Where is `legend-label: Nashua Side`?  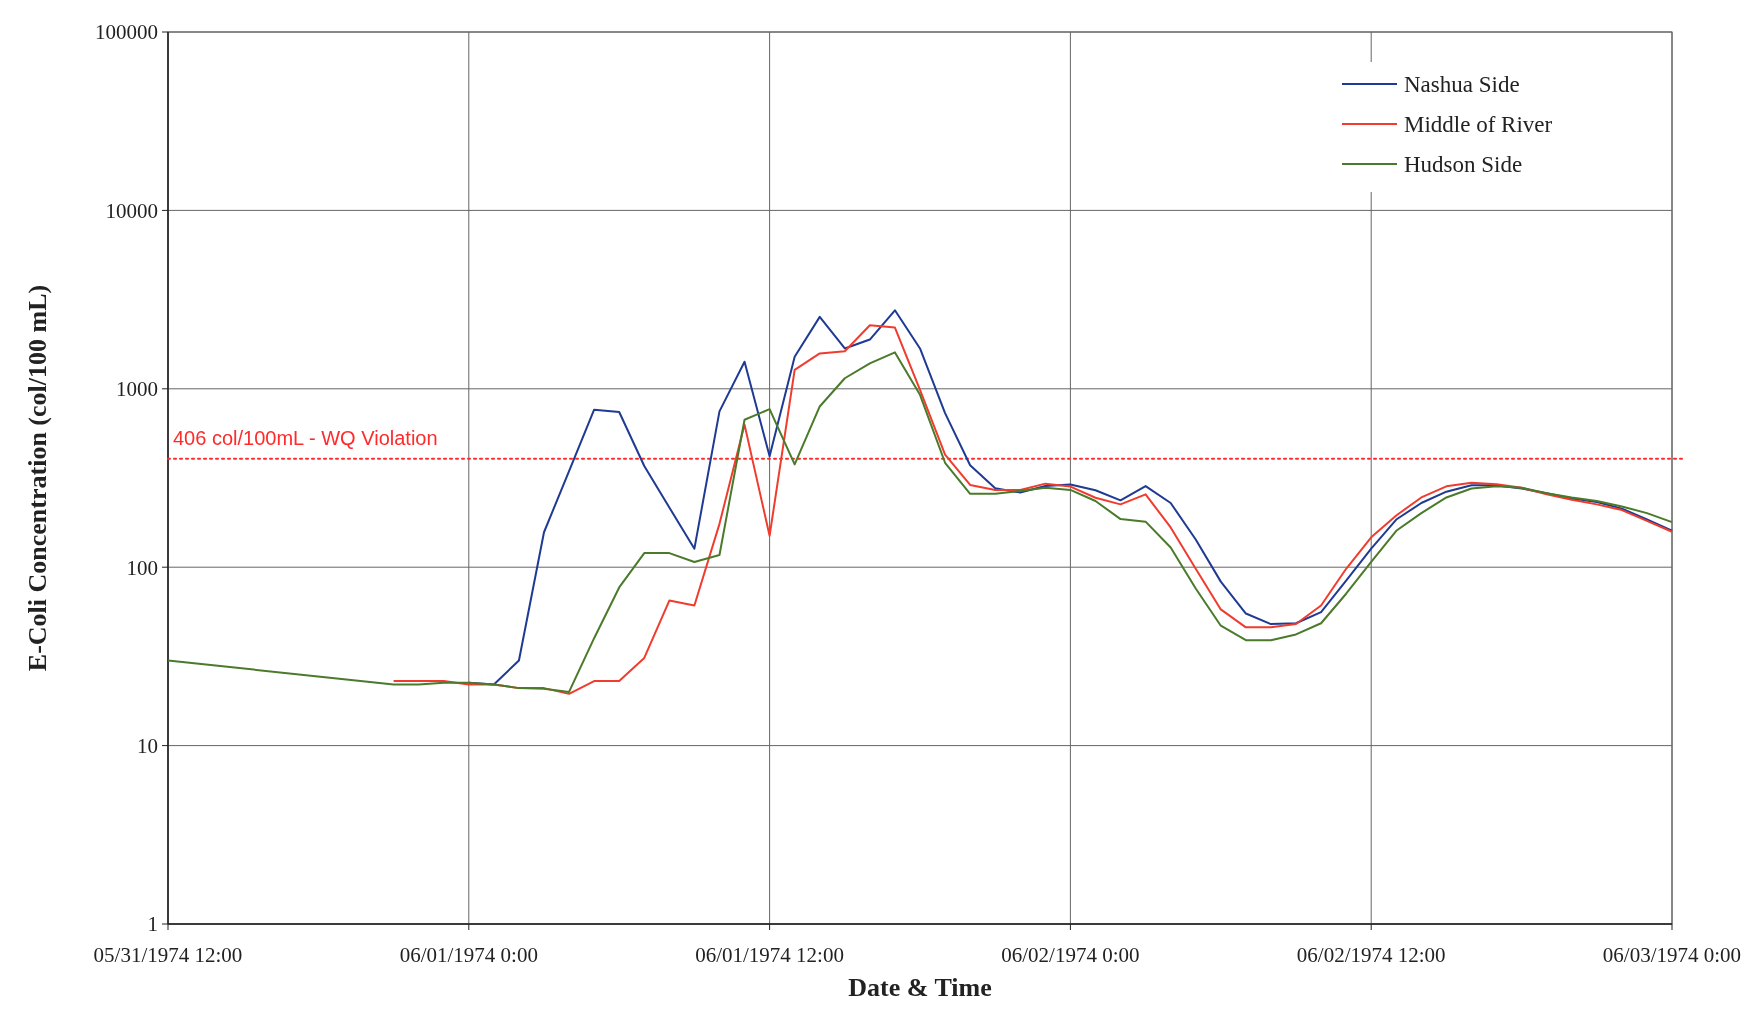 legend-label: Nashua Side is located at coordinates (1462, 85).